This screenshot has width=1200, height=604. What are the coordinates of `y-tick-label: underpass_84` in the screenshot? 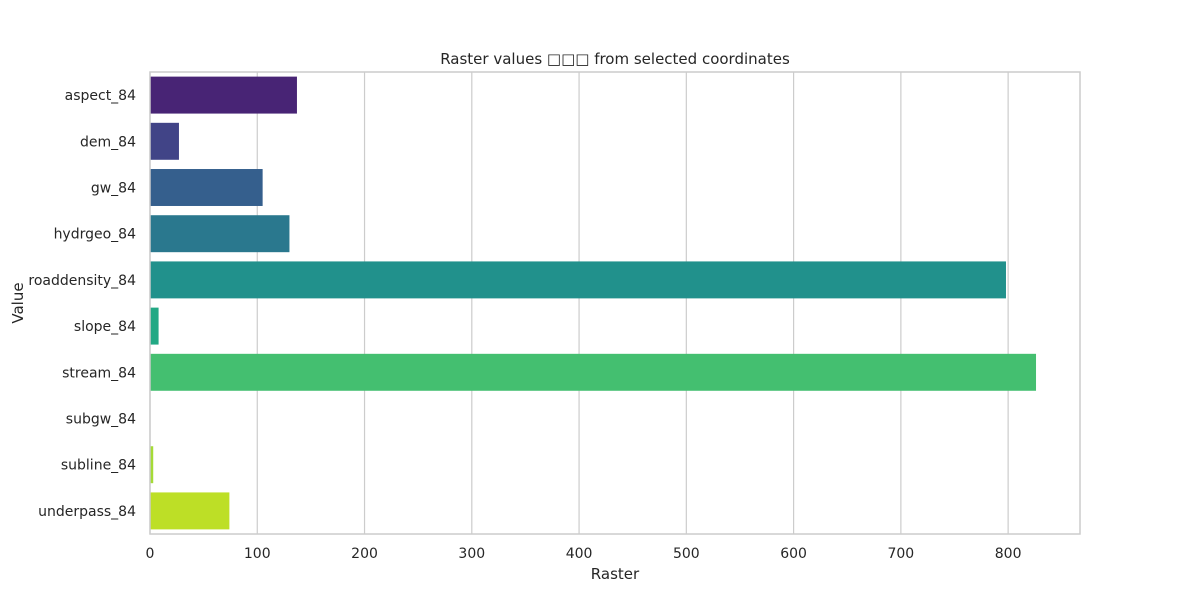 It's located at (87, 512).